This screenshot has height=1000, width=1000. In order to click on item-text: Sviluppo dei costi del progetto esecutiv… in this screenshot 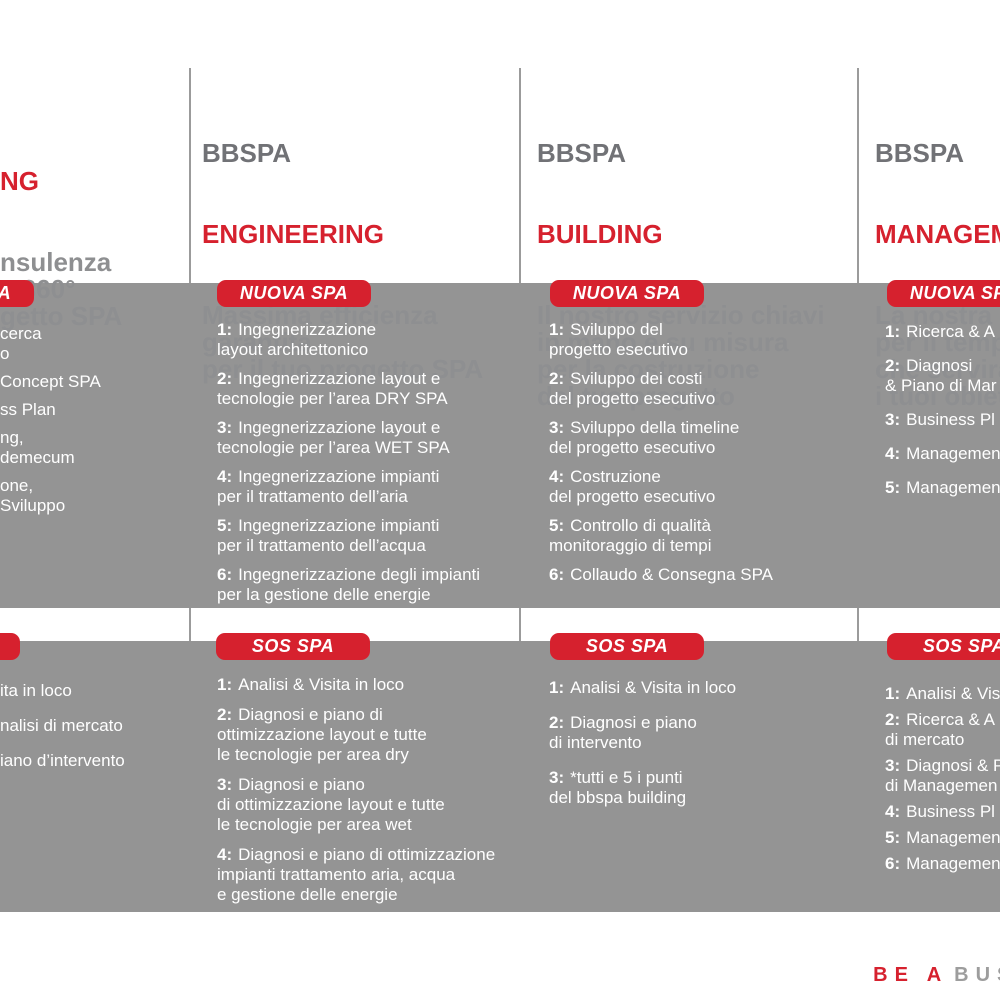, I will do `click(632, 388)`.